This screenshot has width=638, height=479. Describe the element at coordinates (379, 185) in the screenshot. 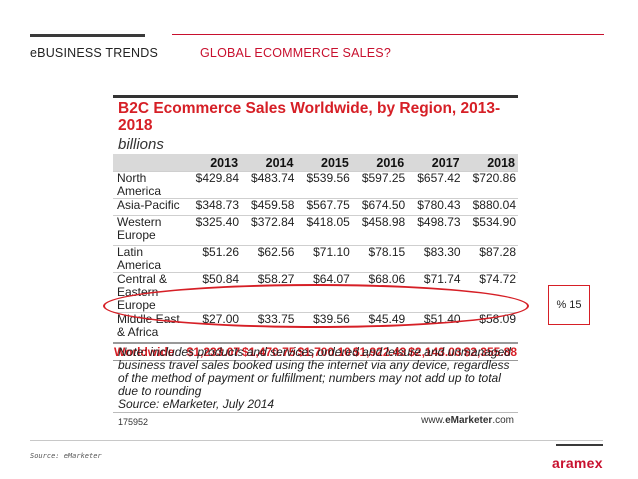

I see `value-cell: $597.25` at that location.